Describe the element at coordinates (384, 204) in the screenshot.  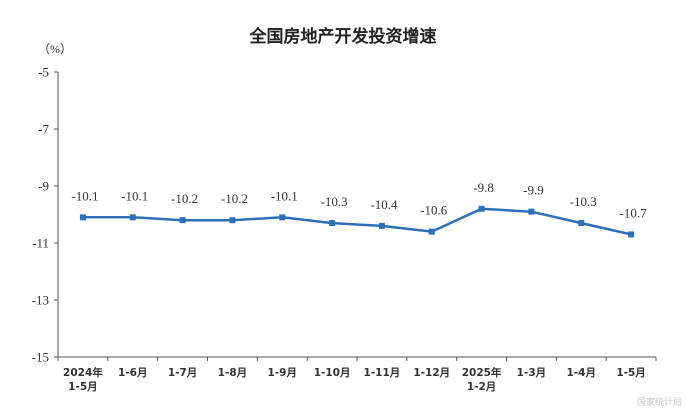
I see `data-label: -10.4` at that location.